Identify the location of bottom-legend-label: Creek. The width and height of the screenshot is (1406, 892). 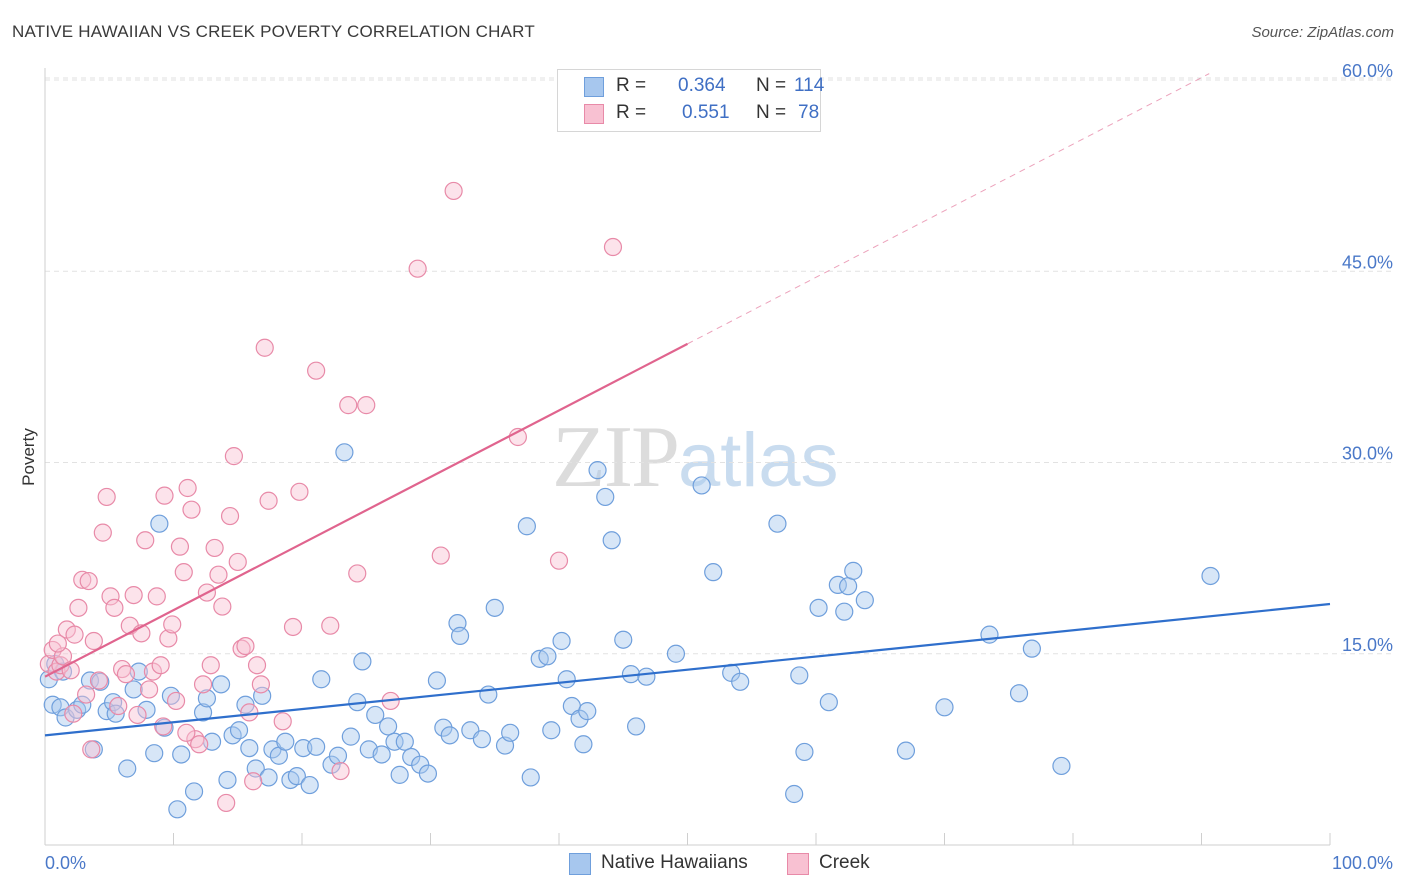
(844, 862).